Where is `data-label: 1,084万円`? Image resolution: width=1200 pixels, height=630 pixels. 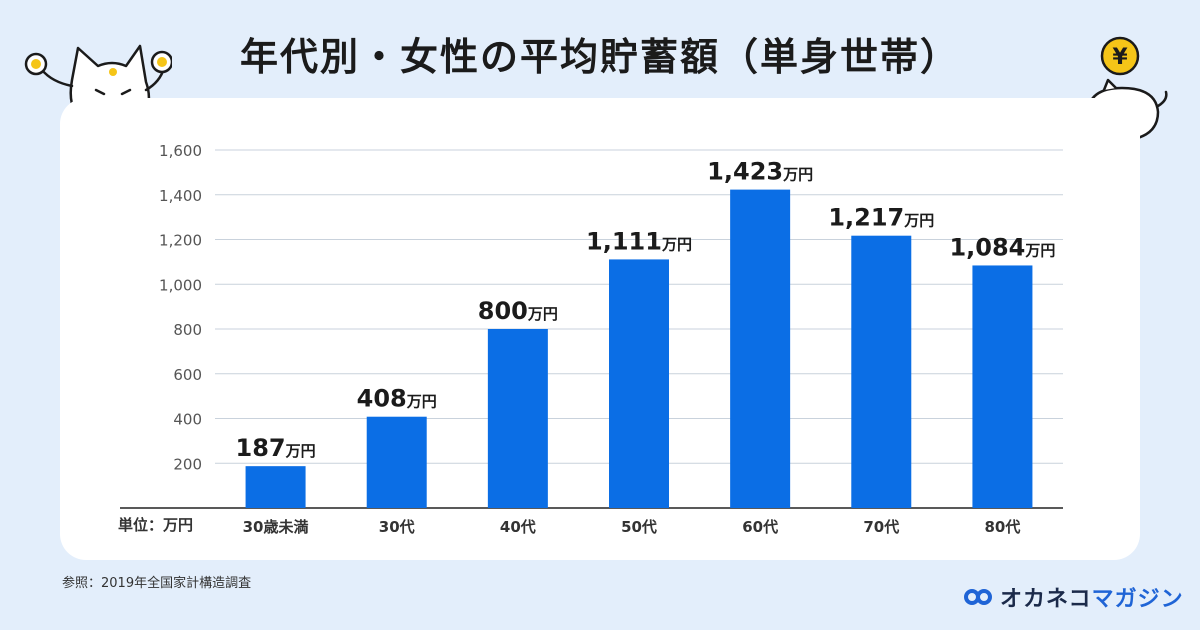 data-label: 1,084万円 is located at coordinates (1002, 247).